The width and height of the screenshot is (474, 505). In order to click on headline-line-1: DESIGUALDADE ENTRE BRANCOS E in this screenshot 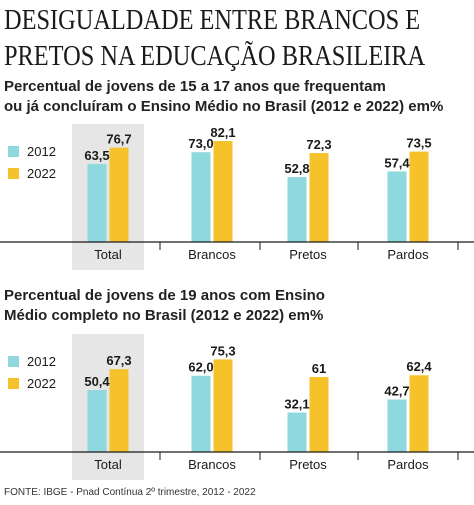, I will do `click(212, 20)`.